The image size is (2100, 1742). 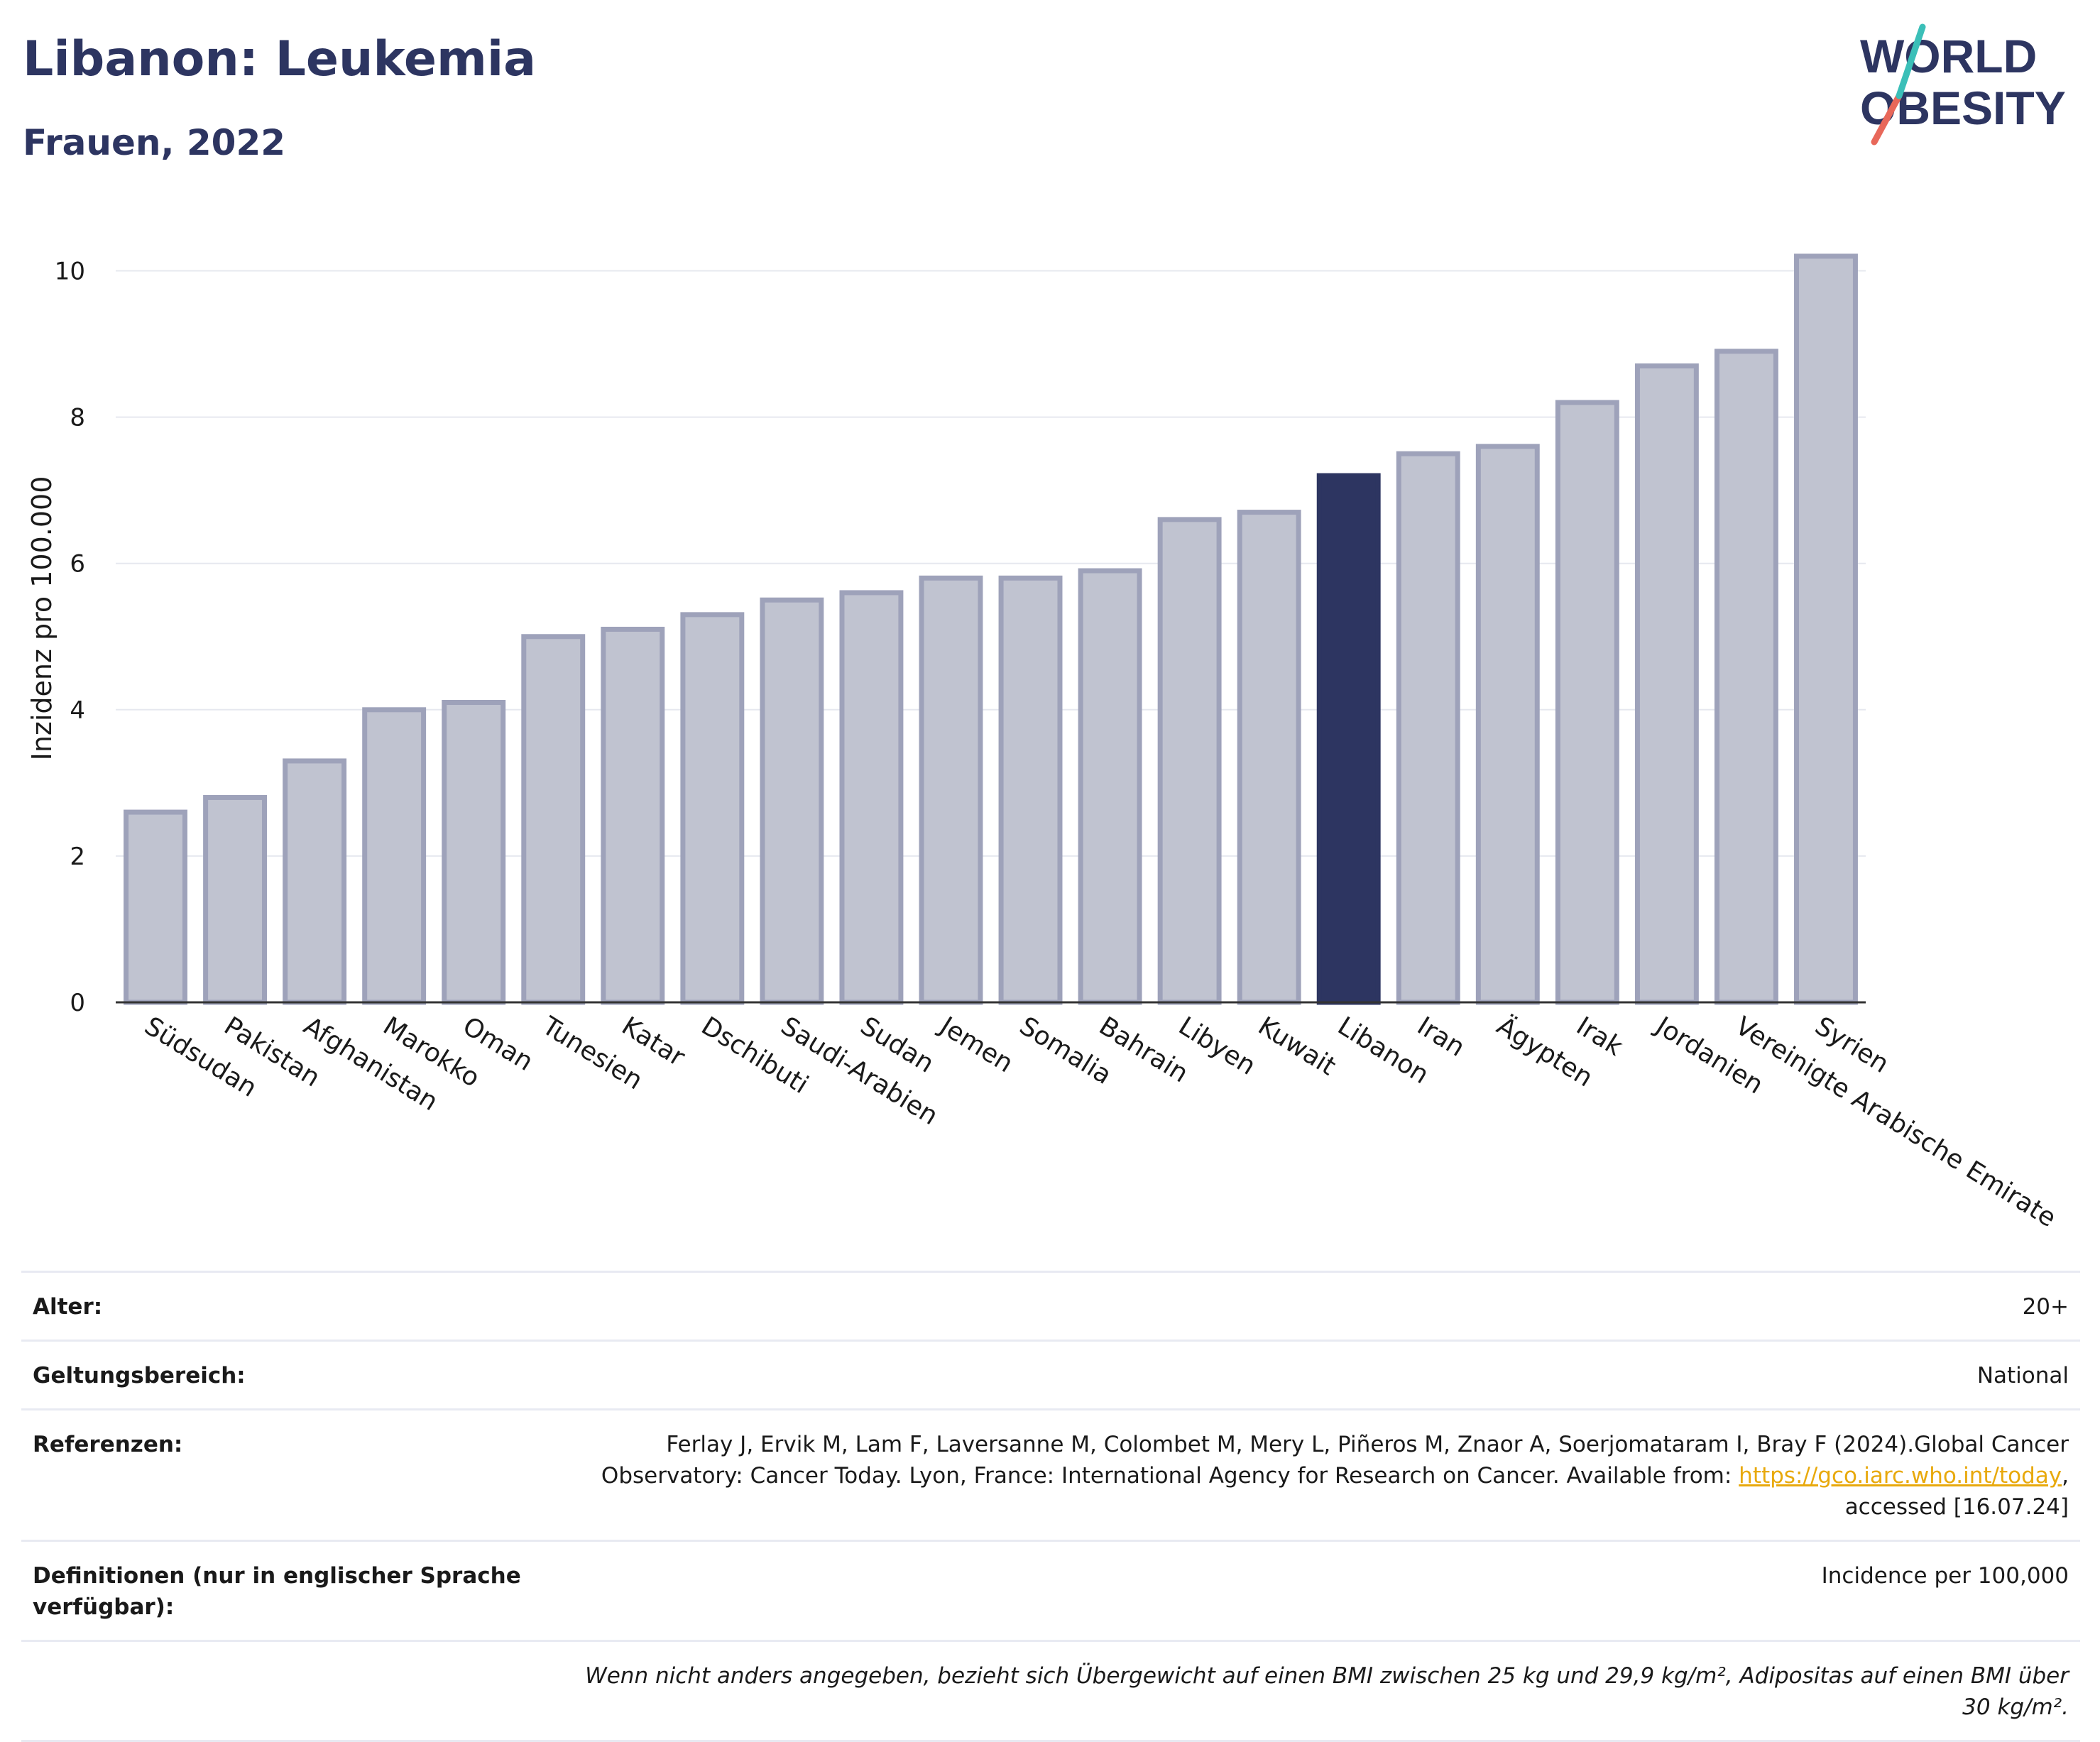 I want to click on x-tick-label: Irak, so click(x=1599, y=1037).